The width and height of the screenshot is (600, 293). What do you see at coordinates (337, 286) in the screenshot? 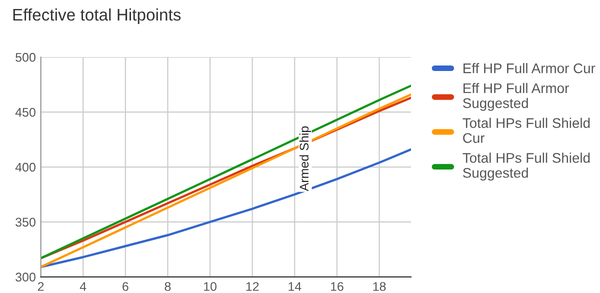
I see `x-tick-label: 16` at bounding box center [337, 286].